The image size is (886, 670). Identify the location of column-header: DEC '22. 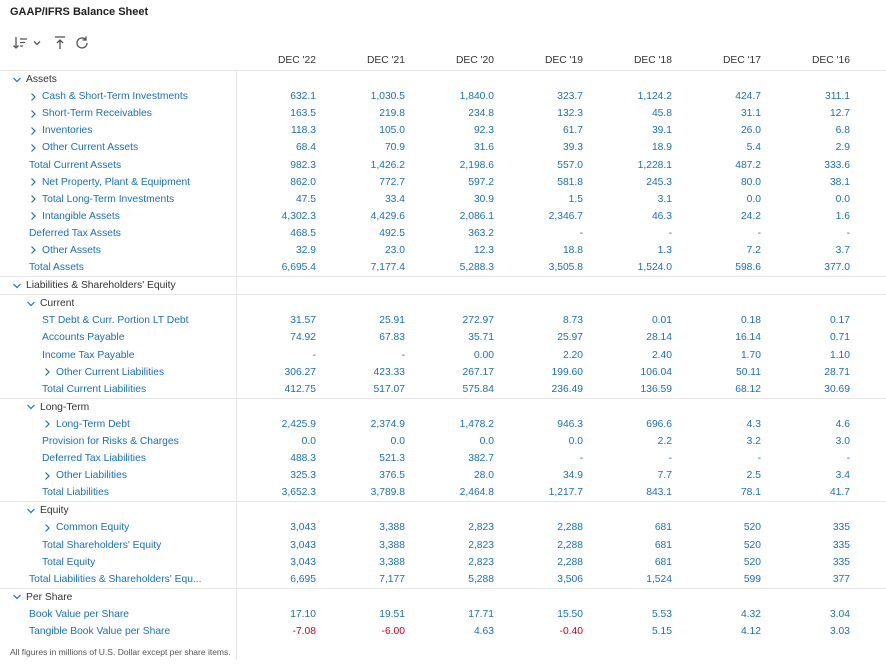
(296, 60).